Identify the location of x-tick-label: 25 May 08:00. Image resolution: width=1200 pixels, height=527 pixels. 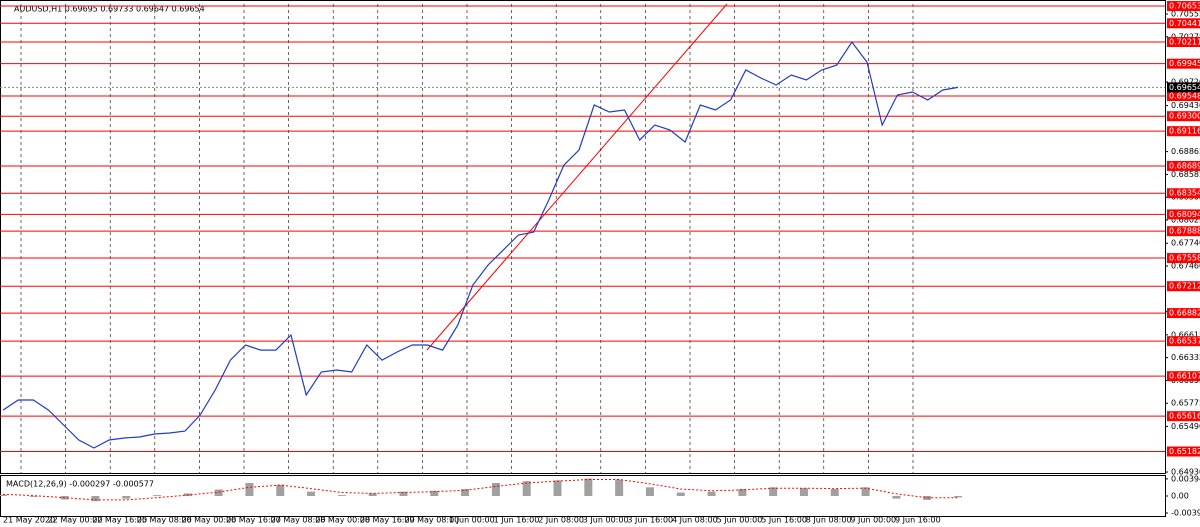
(164, 520).